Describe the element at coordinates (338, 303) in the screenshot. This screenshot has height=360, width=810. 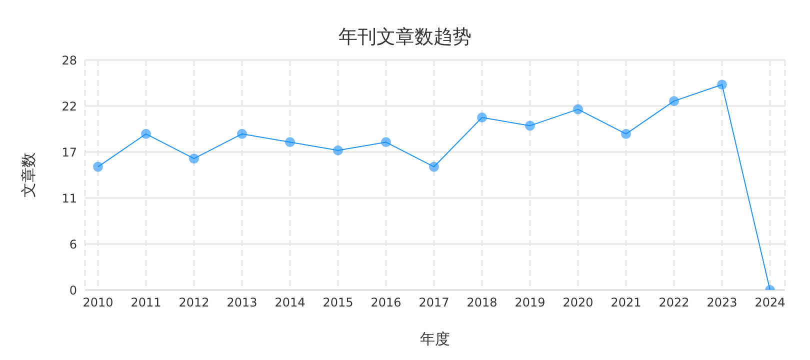
I see `x-tick-label: 2015` at that location.